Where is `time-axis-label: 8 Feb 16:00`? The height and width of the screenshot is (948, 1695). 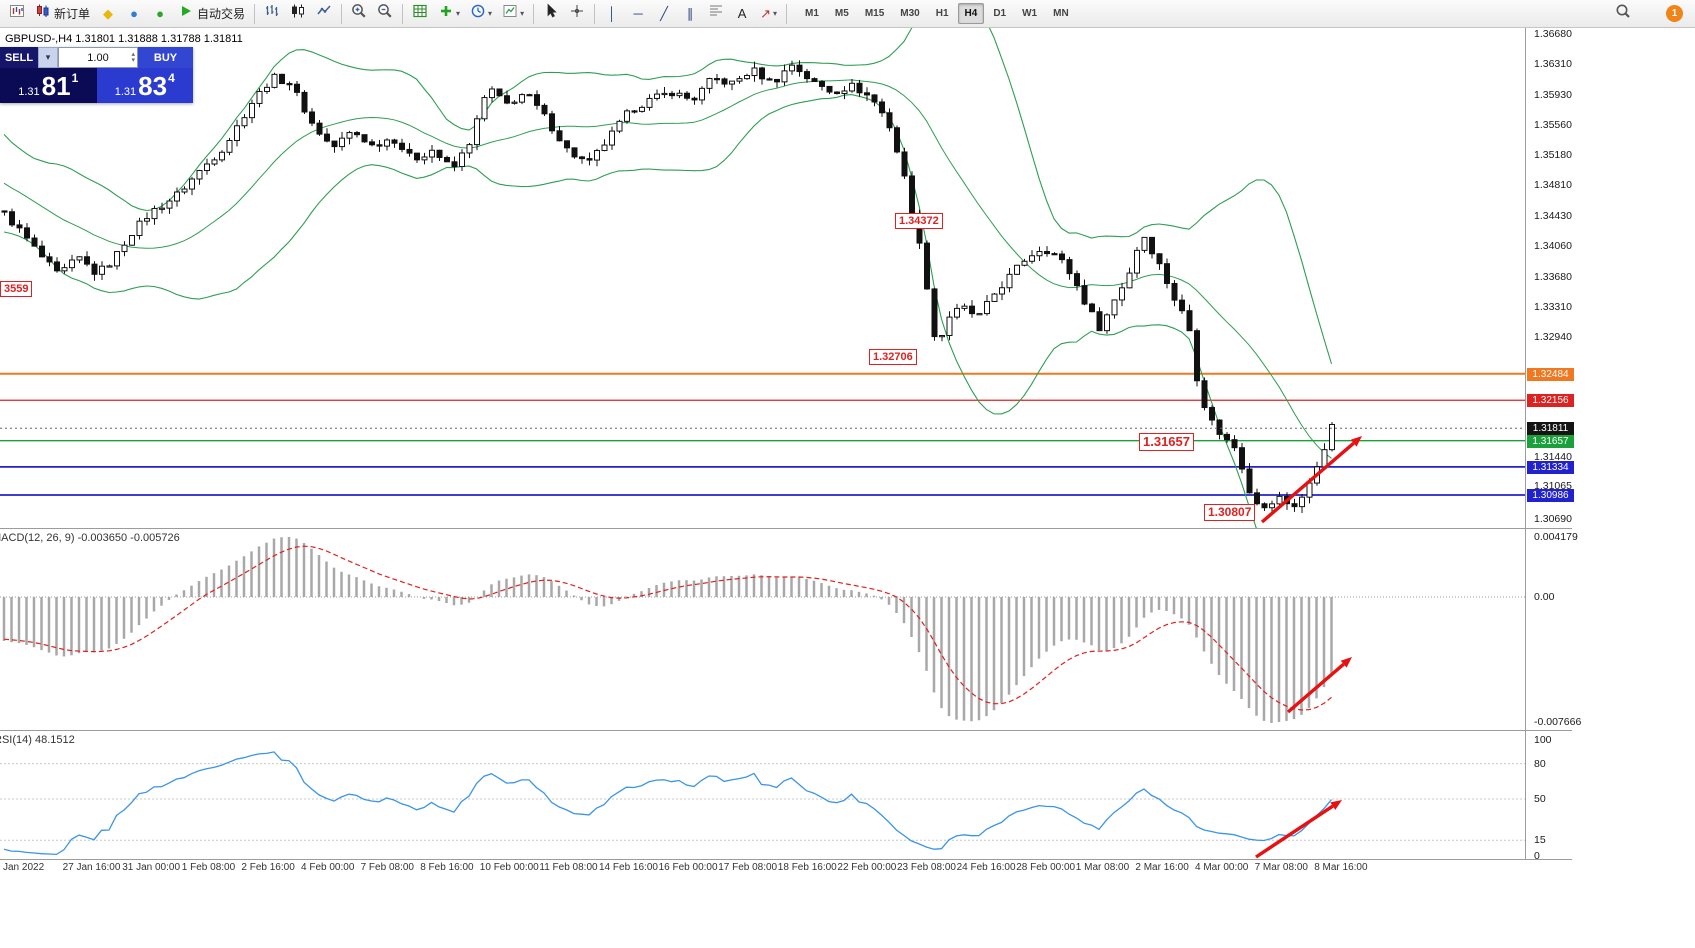
time-axis-label: 8 Feb 16:00 is located at coordinates (447, 867).